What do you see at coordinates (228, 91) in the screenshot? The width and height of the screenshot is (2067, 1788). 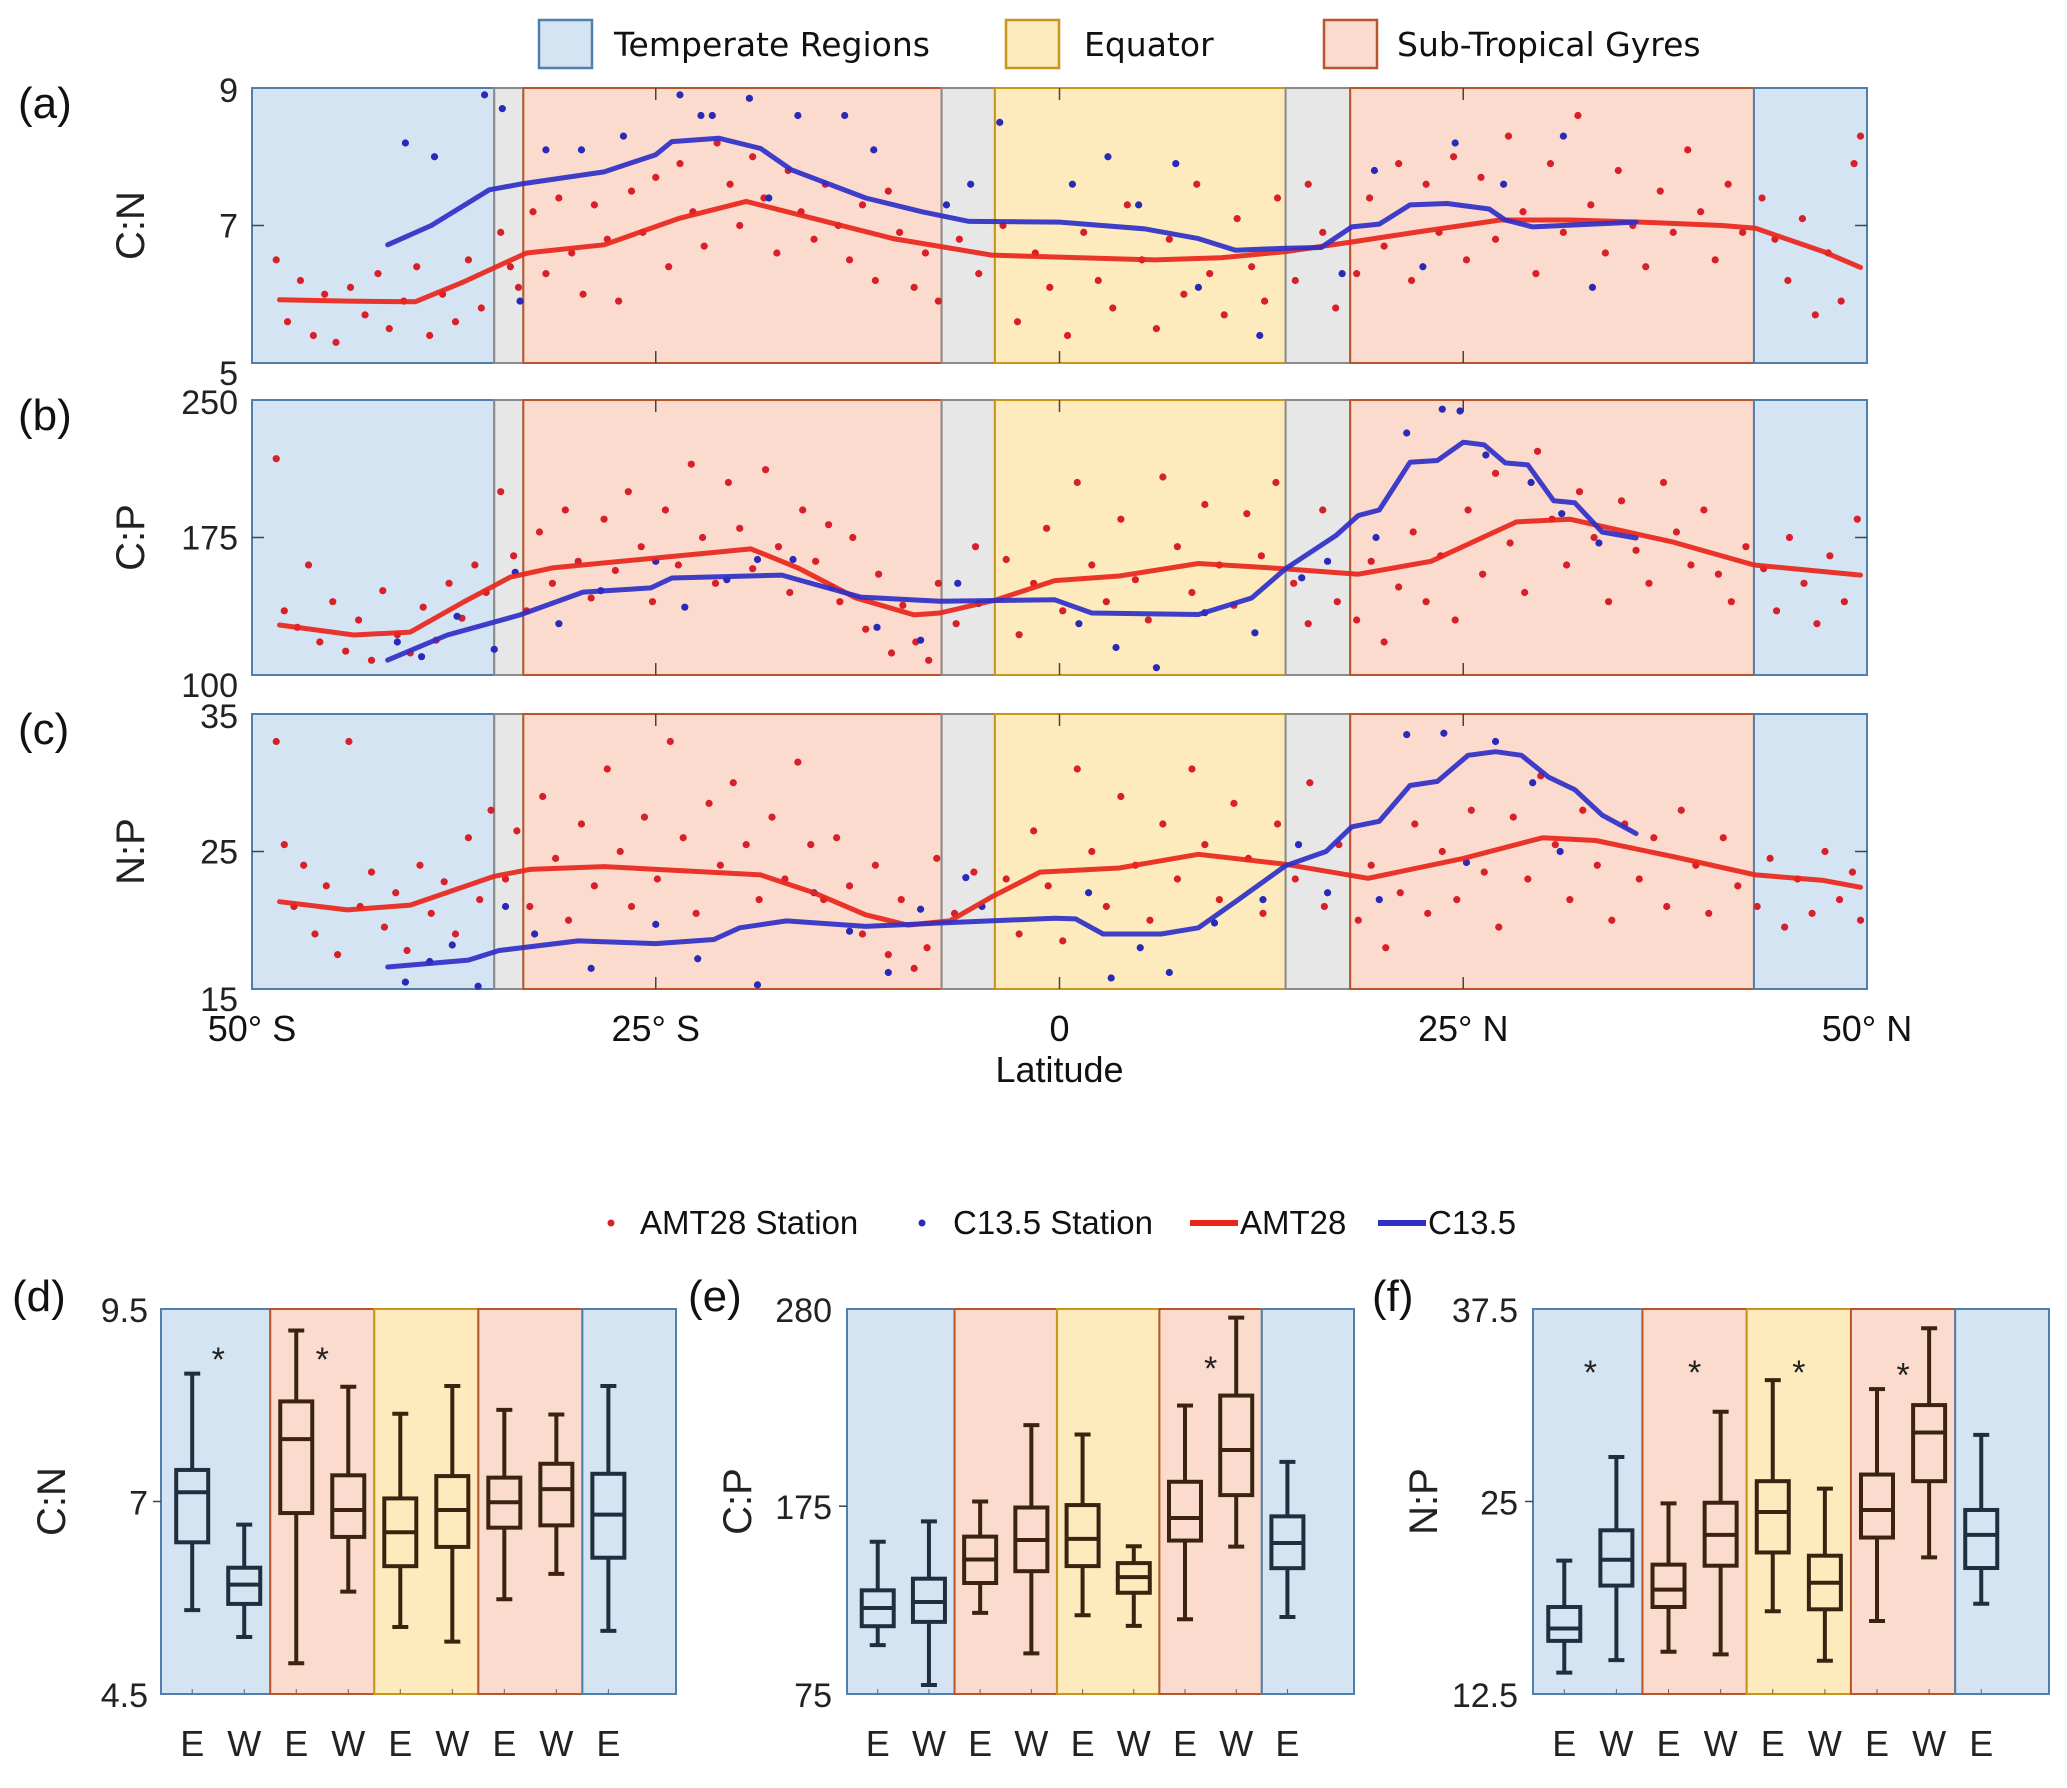 I see `ytick-label: 9` at bounding box center [228, 91].